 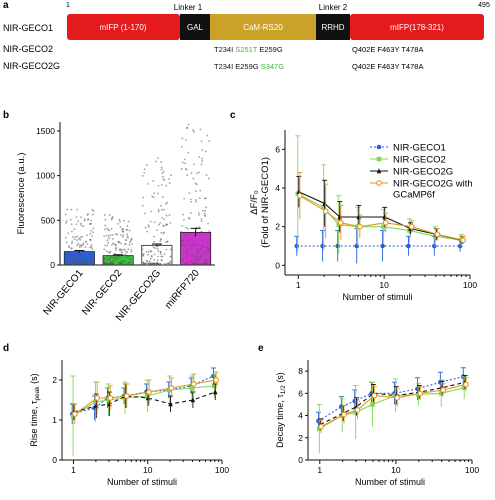 What do you see at coordinates (300, 371) in the screenshot?
I see `y-tick-label: 8` at bounding box center [300, 371].